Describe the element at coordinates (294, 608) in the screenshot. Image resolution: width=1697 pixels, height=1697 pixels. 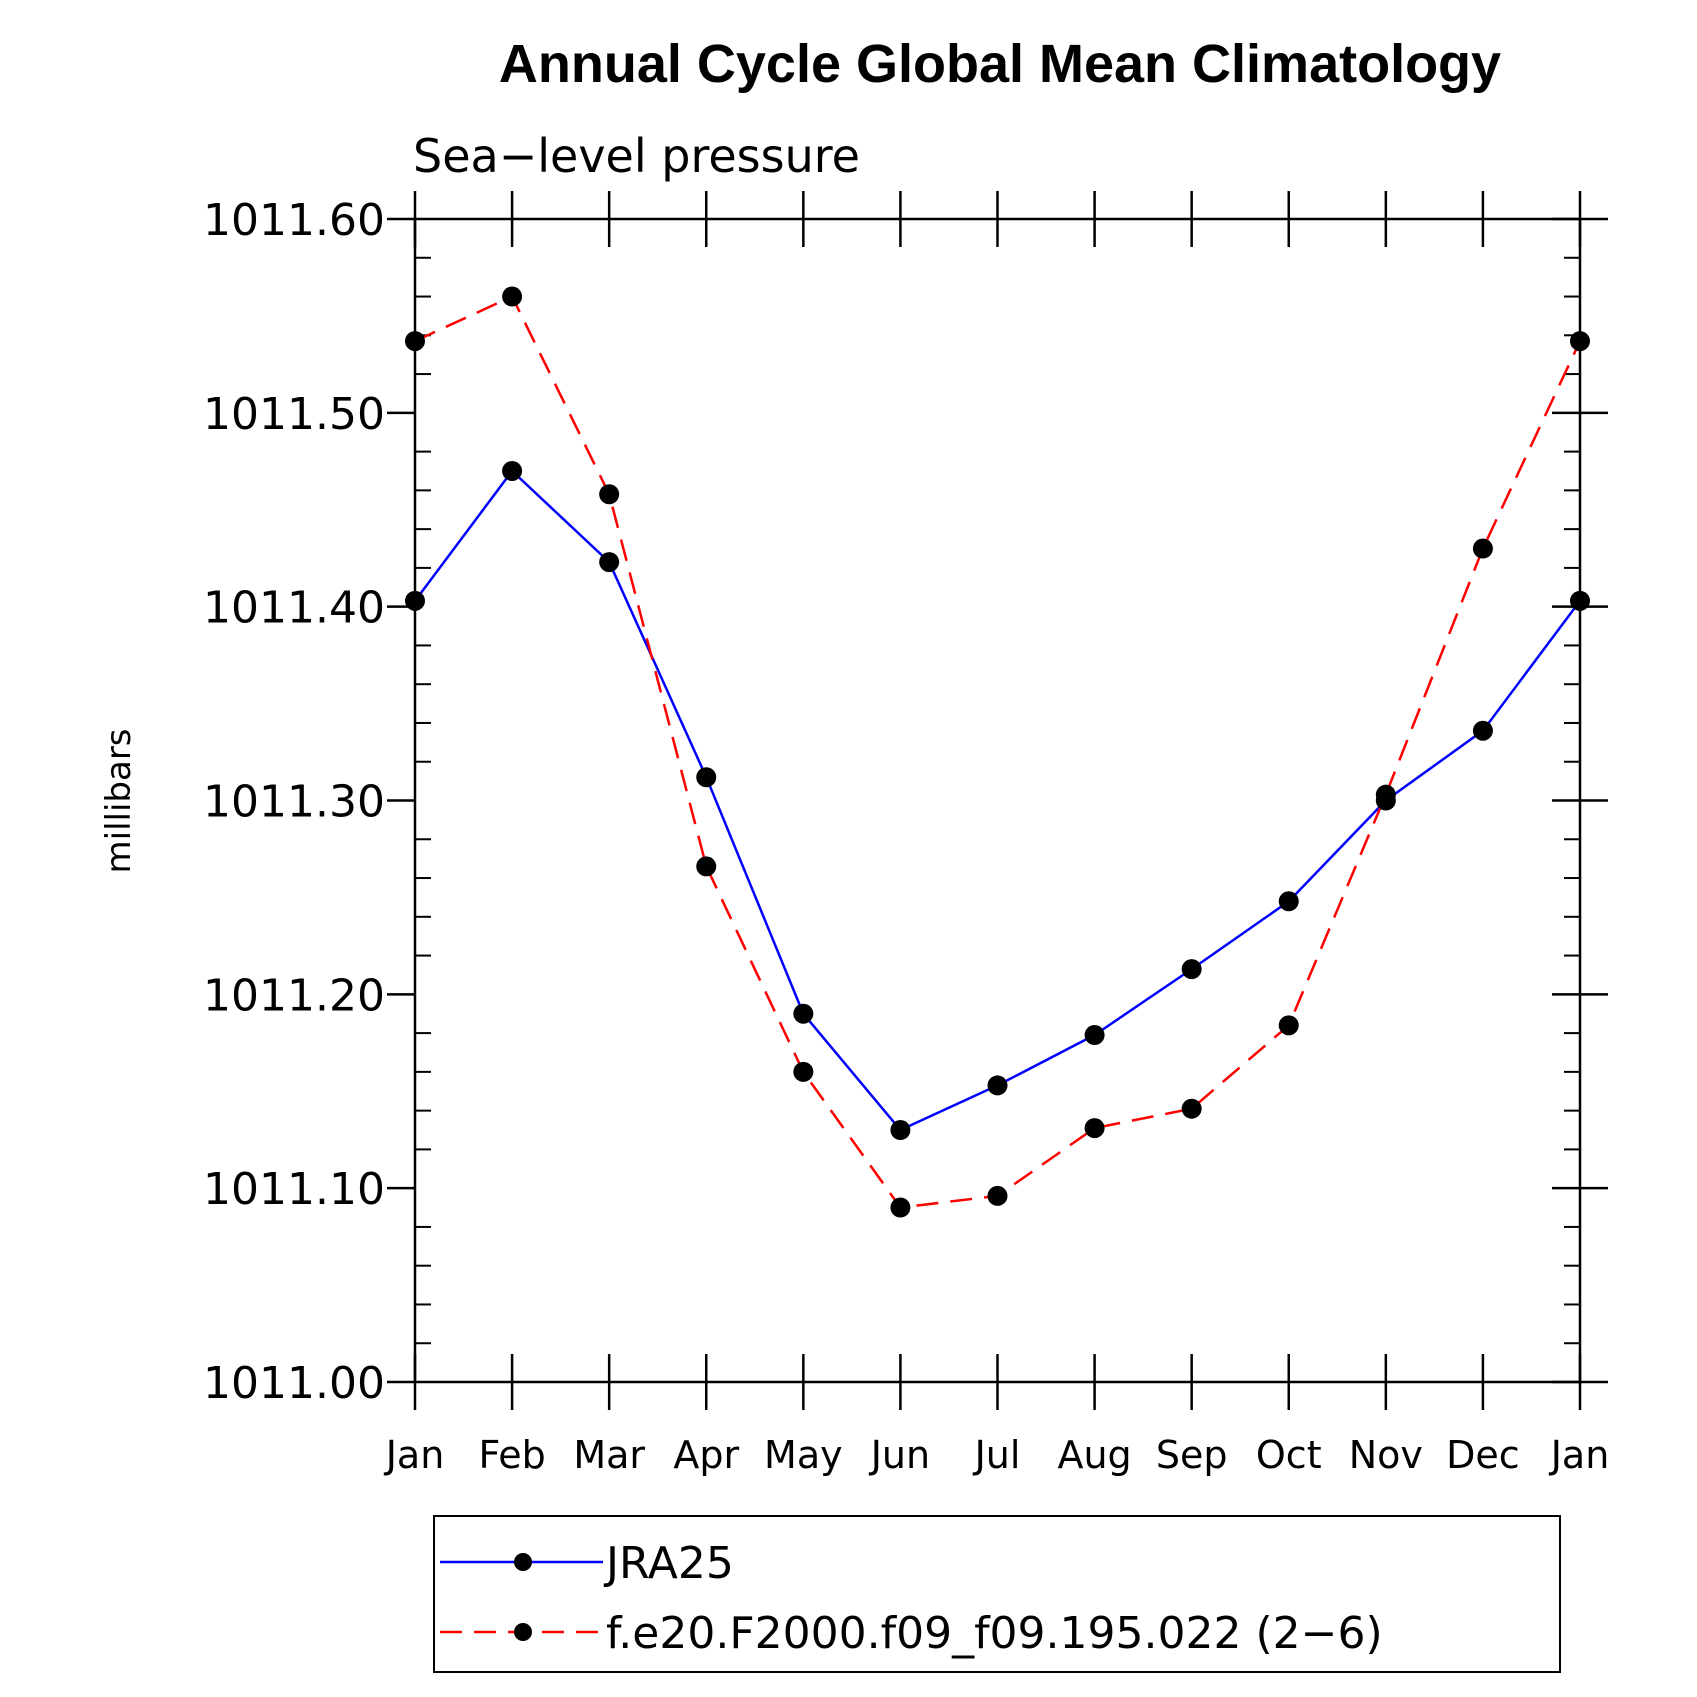
I see `y-tick-label: 1011.40` at that location.